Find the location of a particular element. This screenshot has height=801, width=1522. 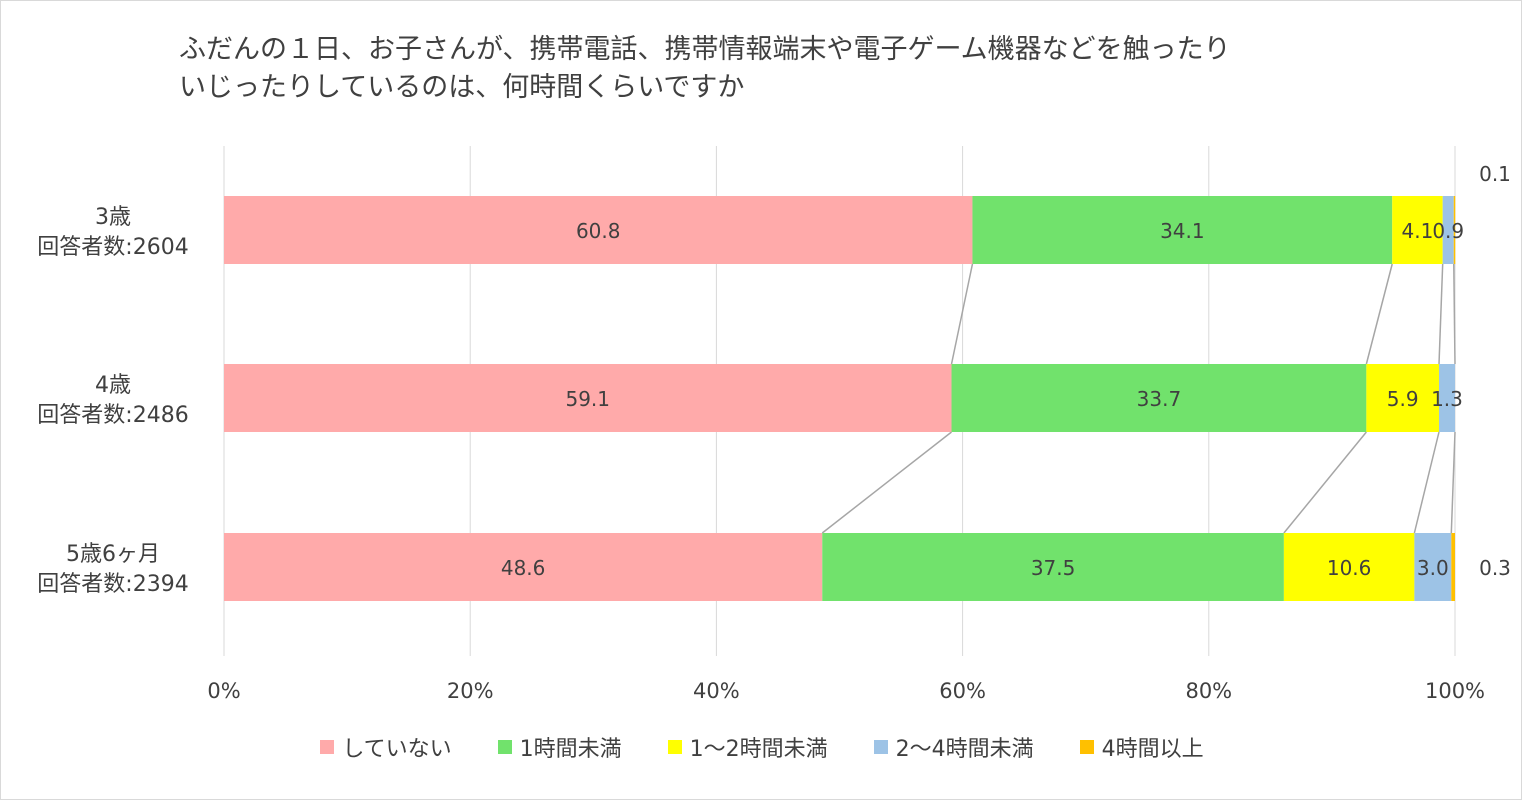

data-label: 5.9 is located at coordinates (1403, 399).